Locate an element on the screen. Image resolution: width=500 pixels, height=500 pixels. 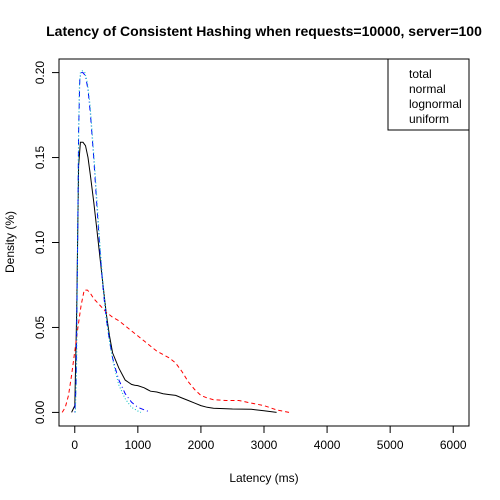
x-tick-label: 0 is located at coordinates (74, 445).